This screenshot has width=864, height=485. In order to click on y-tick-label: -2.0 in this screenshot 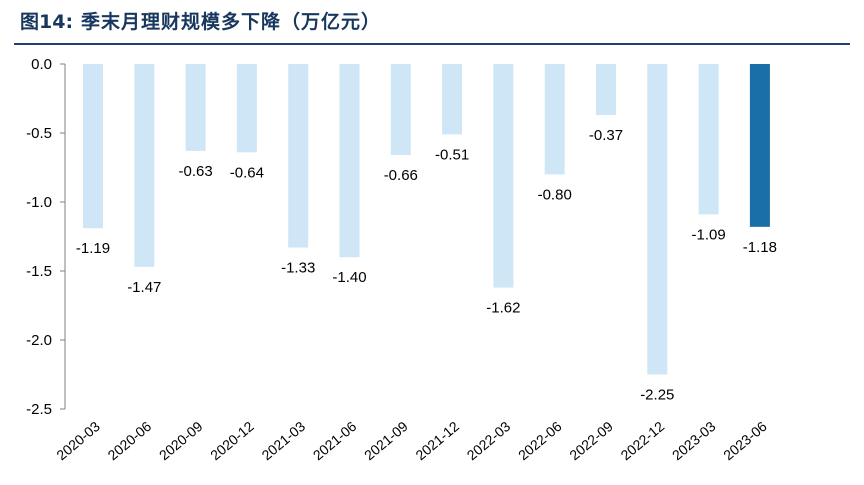, I will do `click(39, 340)`.